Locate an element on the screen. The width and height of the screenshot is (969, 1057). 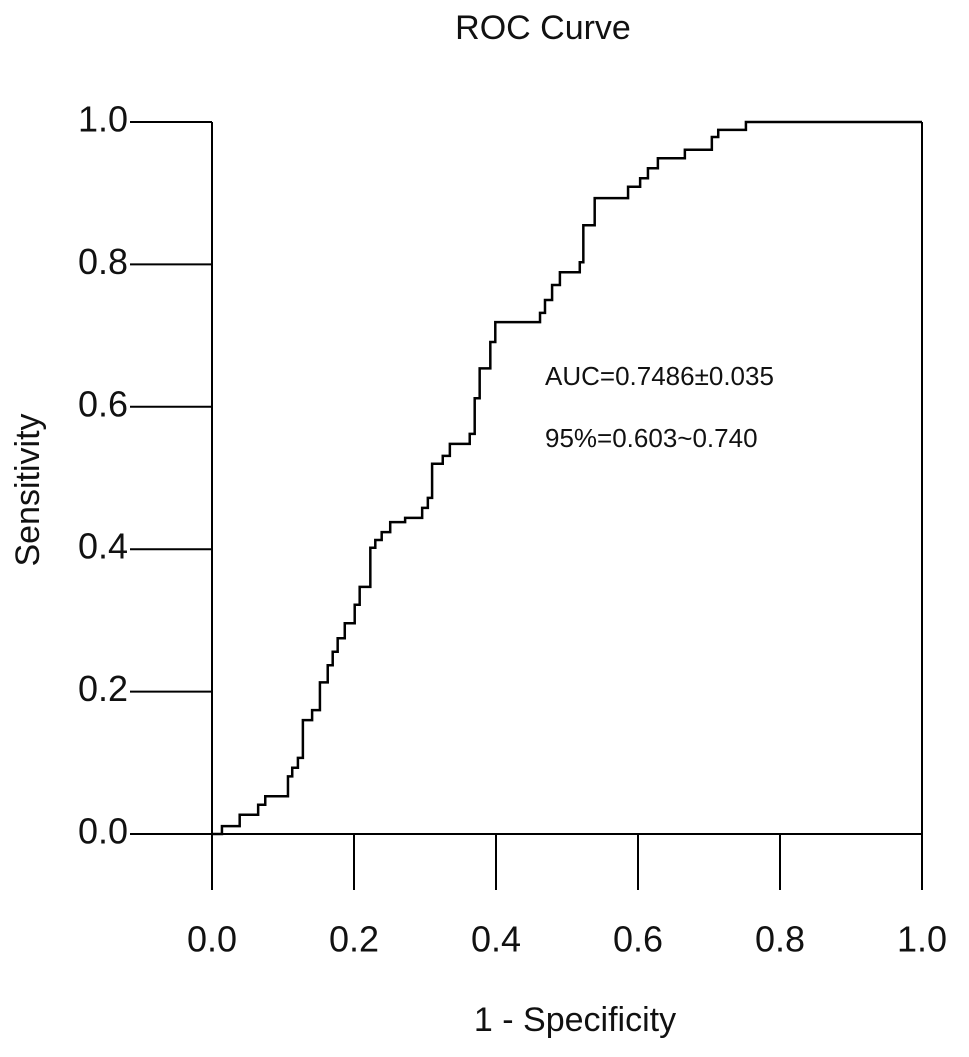
y-axis-label: Sensitivity is located at coordinates (28, 489).